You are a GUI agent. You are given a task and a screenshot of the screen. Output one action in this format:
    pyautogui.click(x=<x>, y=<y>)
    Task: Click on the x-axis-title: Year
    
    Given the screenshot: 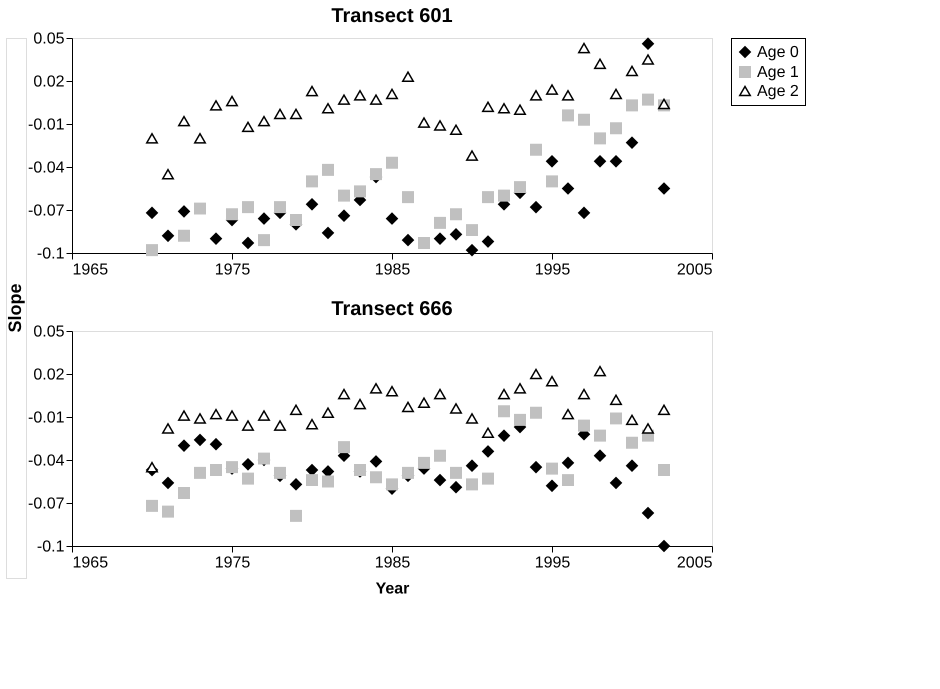 What is the action you would take?
    pyautogui.click(x=393, y=589)
    